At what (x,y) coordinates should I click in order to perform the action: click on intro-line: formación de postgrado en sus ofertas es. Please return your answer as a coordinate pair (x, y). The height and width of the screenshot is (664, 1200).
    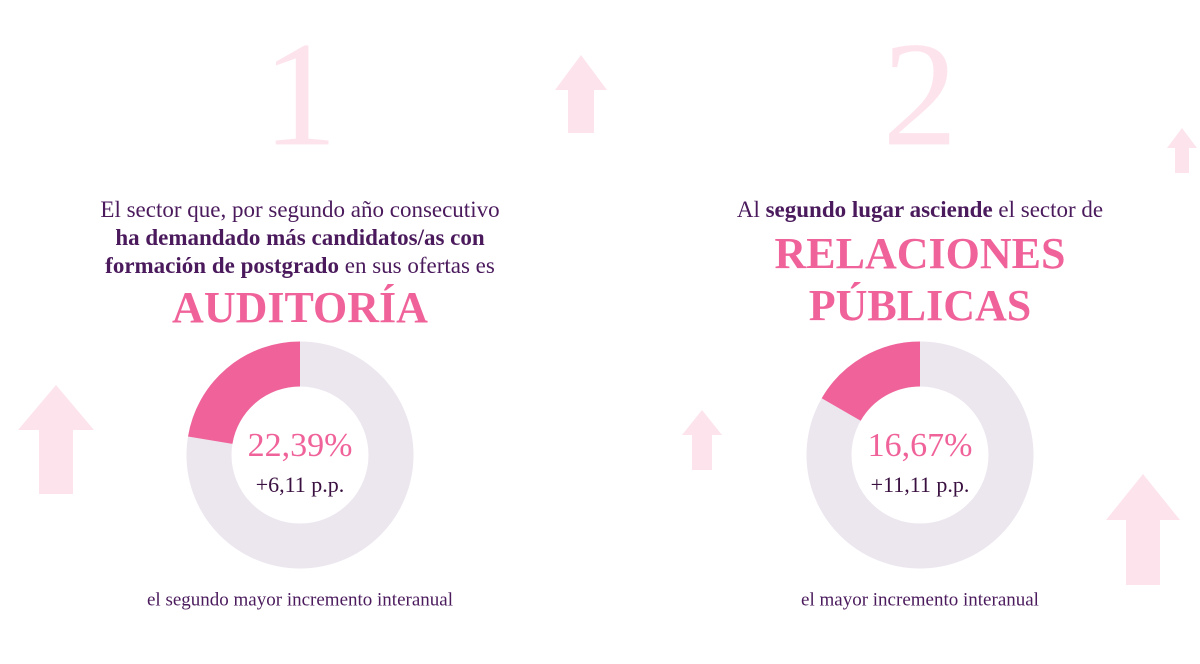
    Looking at the image, I should click on (300, 265).